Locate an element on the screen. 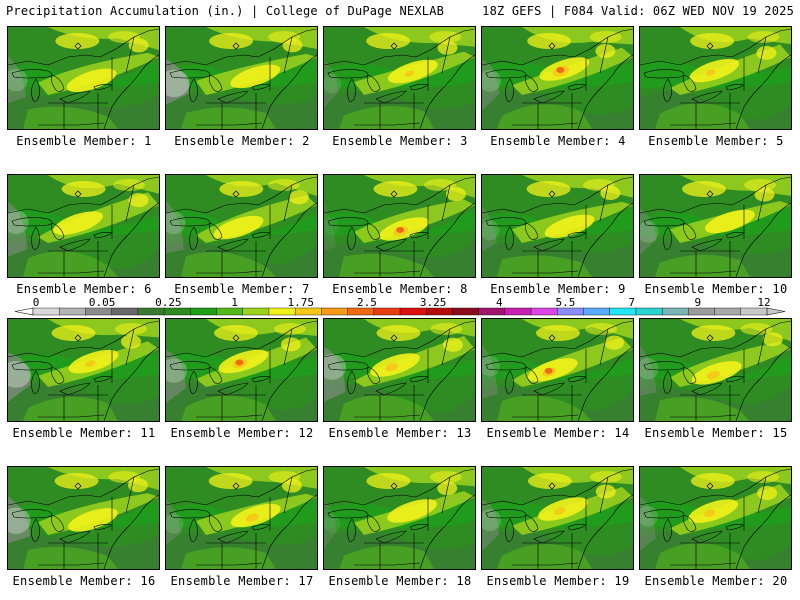  legend-tick-label: 7 is located at coordinates (631, 302).